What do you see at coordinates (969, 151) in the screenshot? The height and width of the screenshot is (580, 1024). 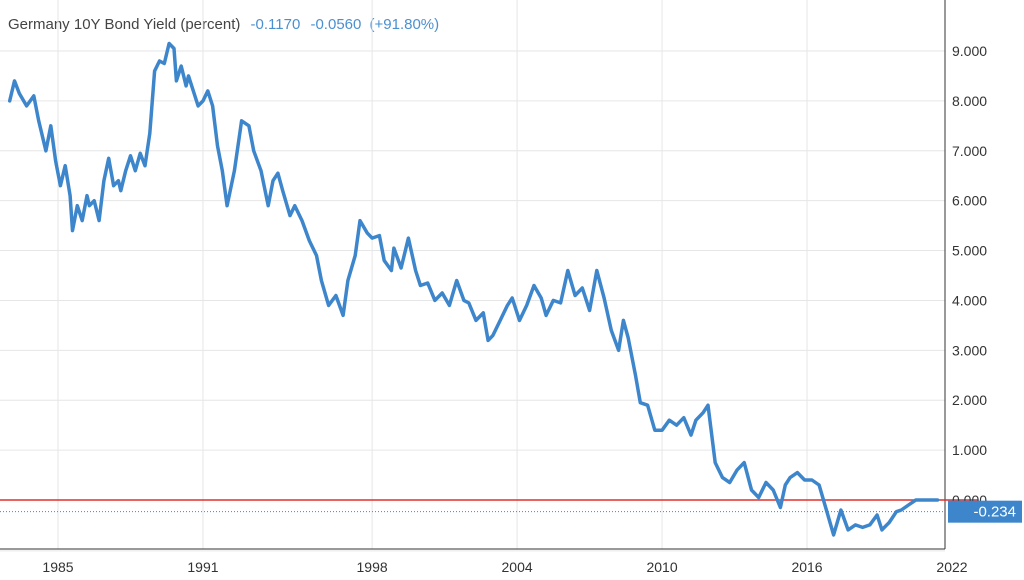 I see `y-tick-label-7: 7.000` at bounding box center [969, 151].